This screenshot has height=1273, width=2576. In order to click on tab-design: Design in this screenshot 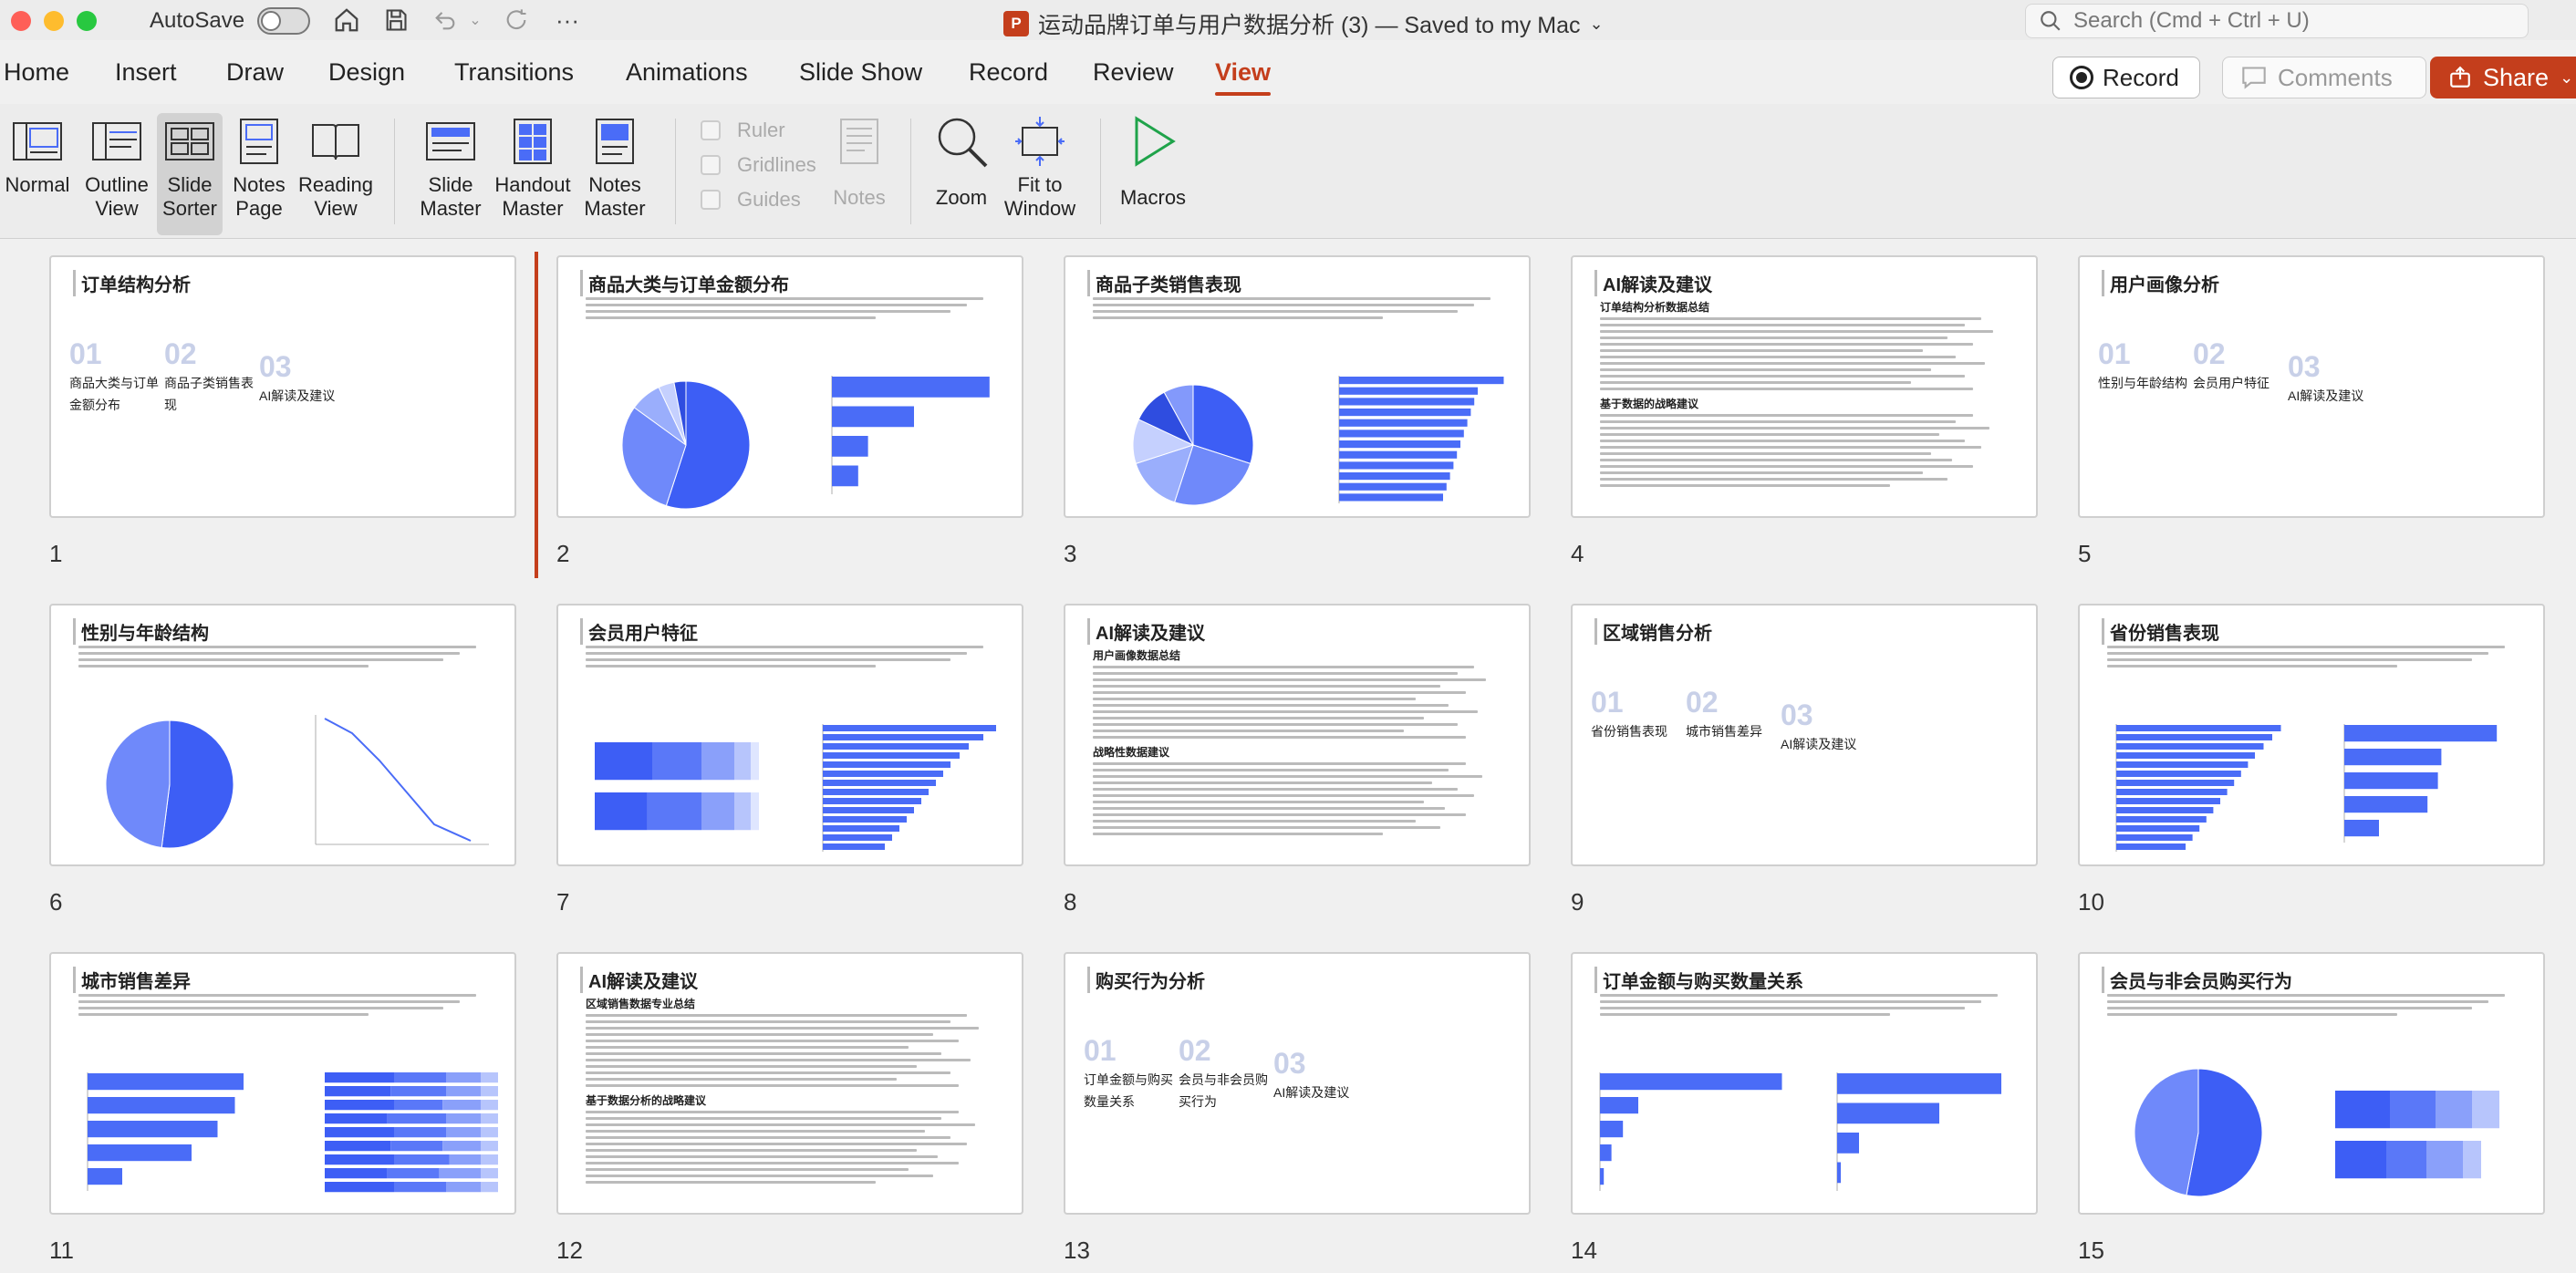, I will do `click(367, 72)`.